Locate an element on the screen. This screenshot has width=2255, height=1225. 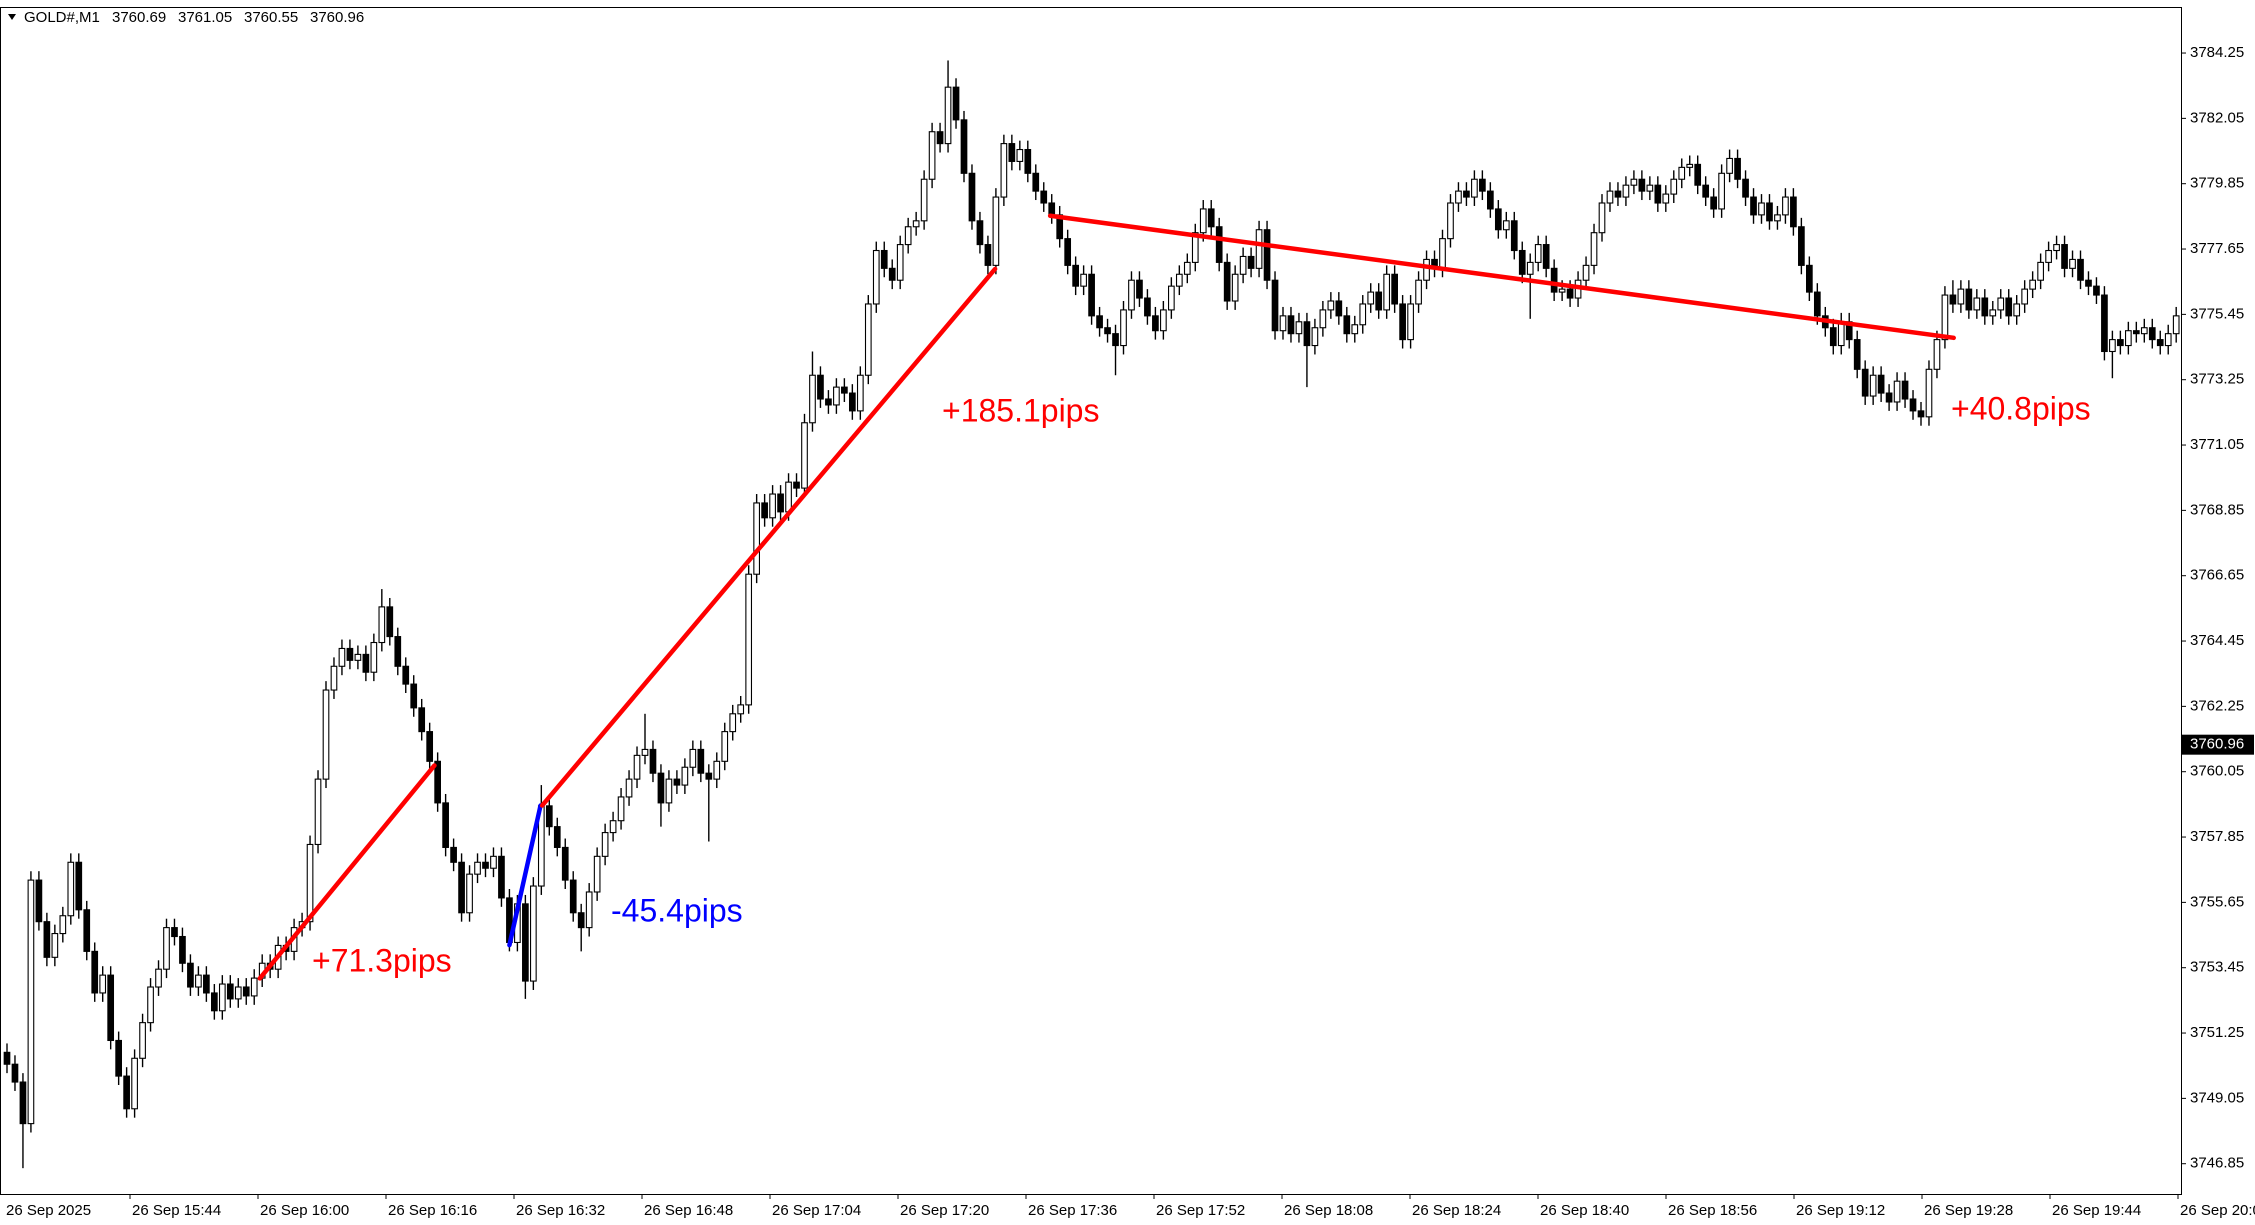
x-tick-label: 26 Sep 18:56 is located at coordinates (1712, 1210).